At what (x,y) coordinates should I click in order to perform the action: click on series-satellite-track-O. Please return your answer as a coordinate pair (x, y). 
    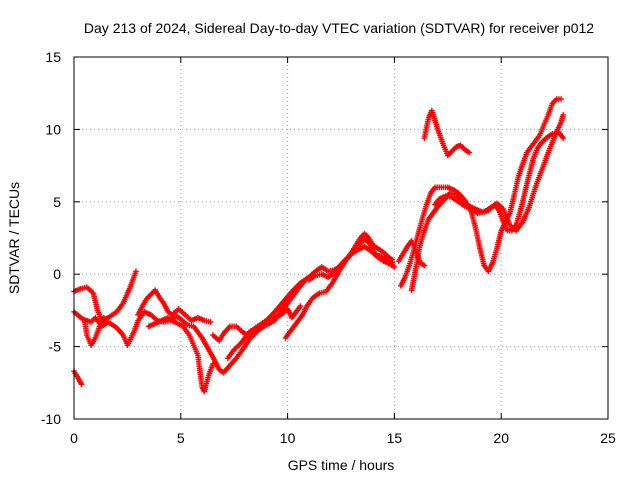
    Looking at the image, I should click on (411, 253).